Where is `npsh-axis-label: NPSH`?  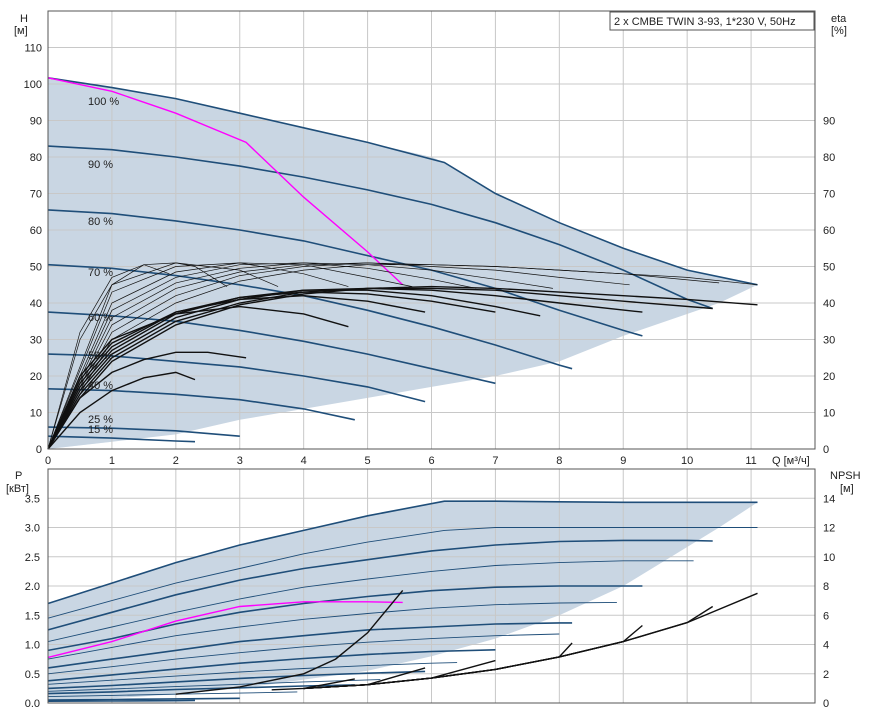 npsh-axis-label: NPSH is located at coordinates (845, 476).